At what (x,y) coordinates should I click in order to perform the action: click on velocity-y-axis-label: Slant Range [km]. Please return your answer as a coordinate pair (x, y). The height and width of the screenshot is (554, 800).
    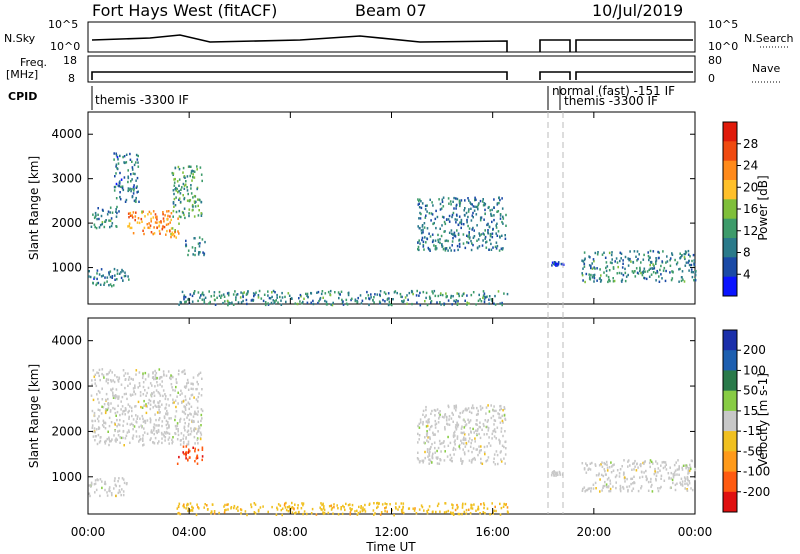
    Looking at the image, I should click on (34, 416).